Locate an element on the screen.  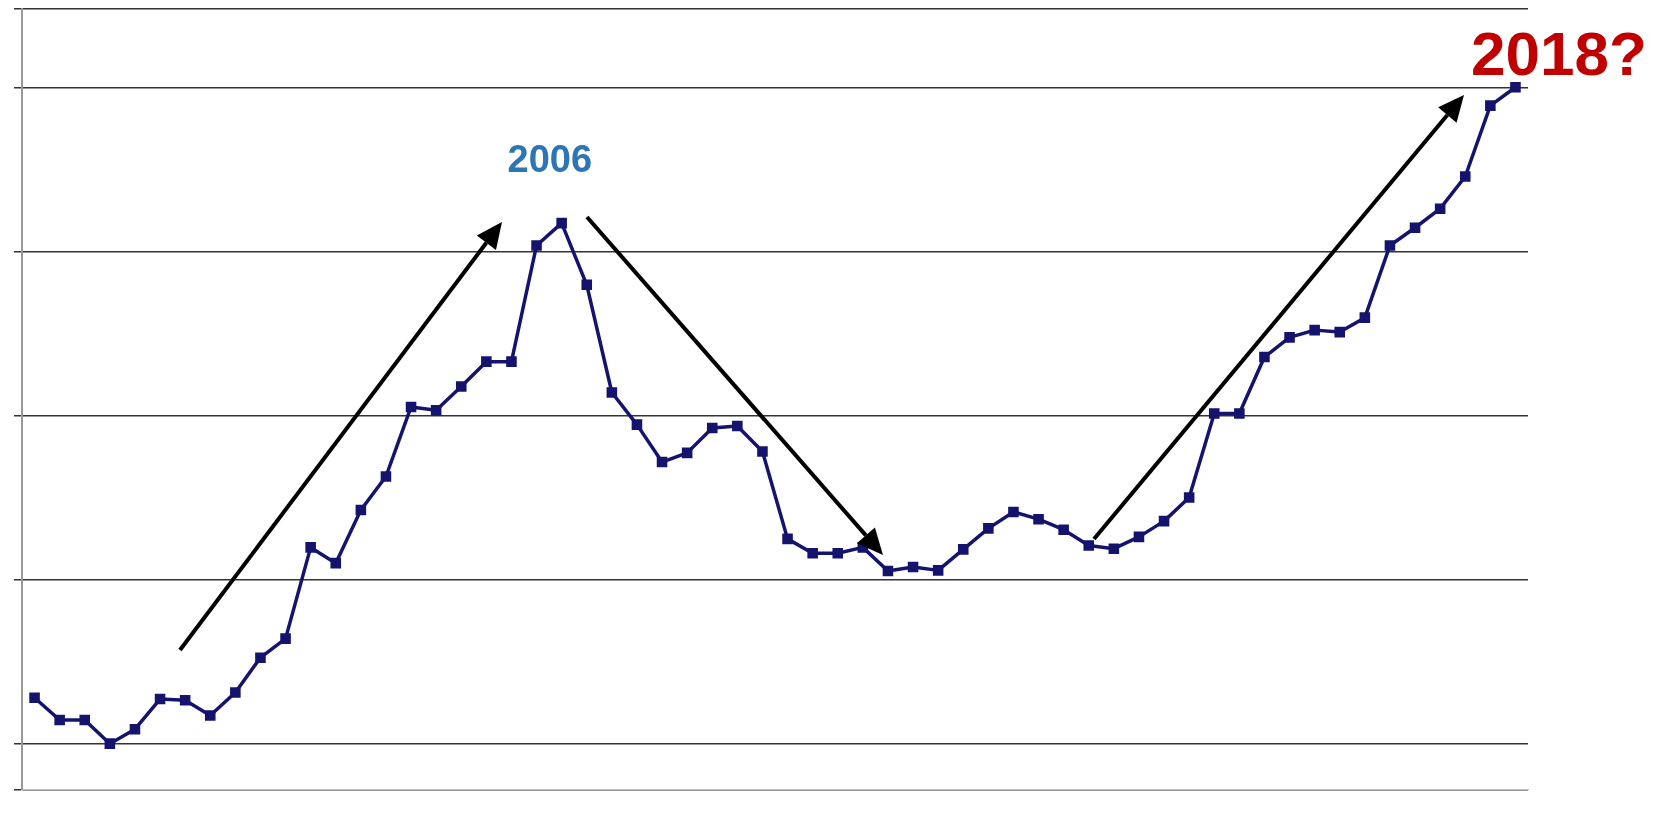
annotation: 2006 is located at coordinates (550, 159).